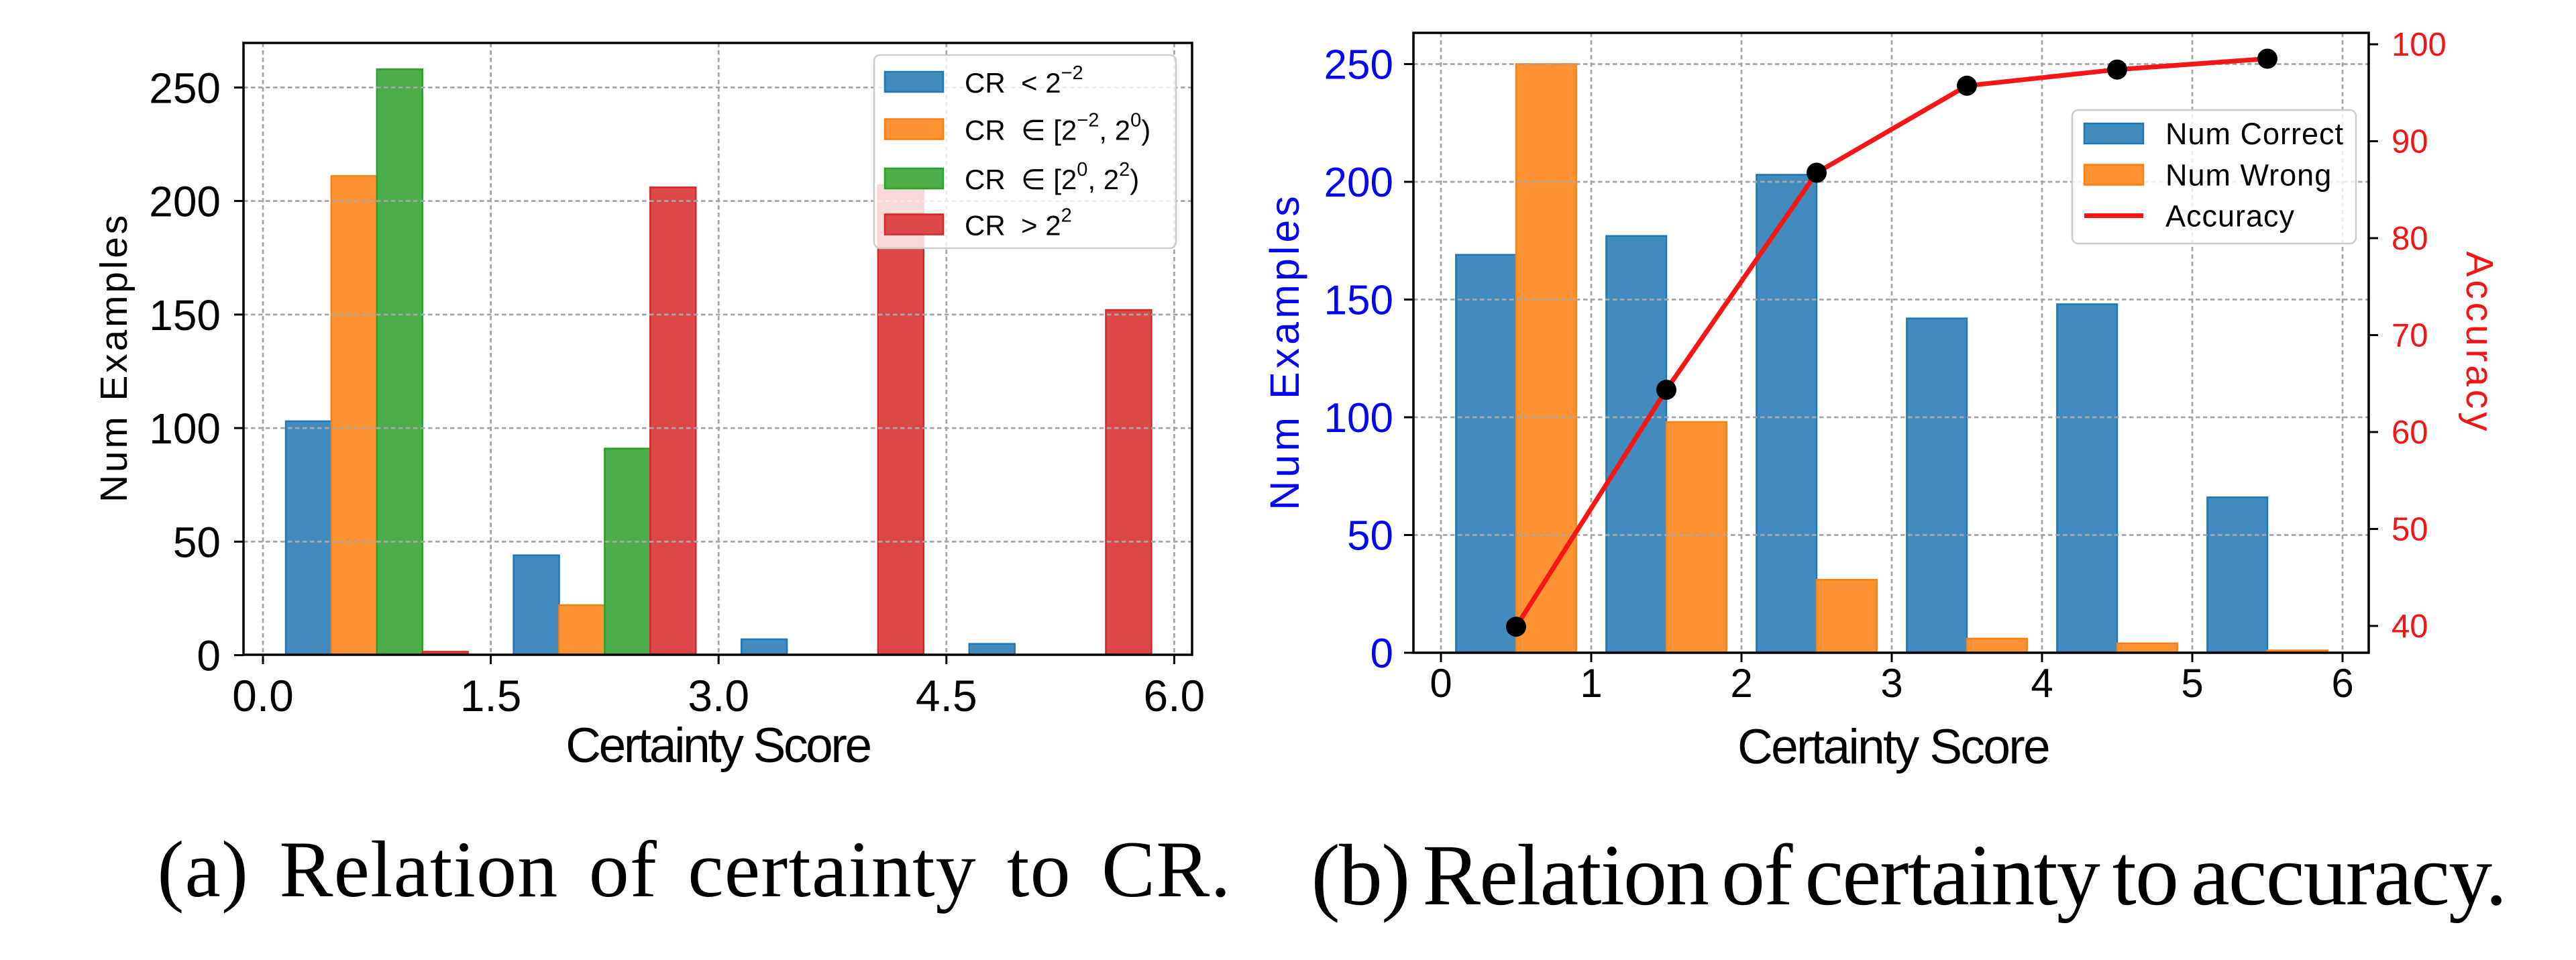 This screenshot has width=2576, height=960. Describe the element at coordinates (694, 869) in the screenshot. I see `svg-text:(a) Relation of certainty to C: (a) Relation of certainty to CR.` at that location.